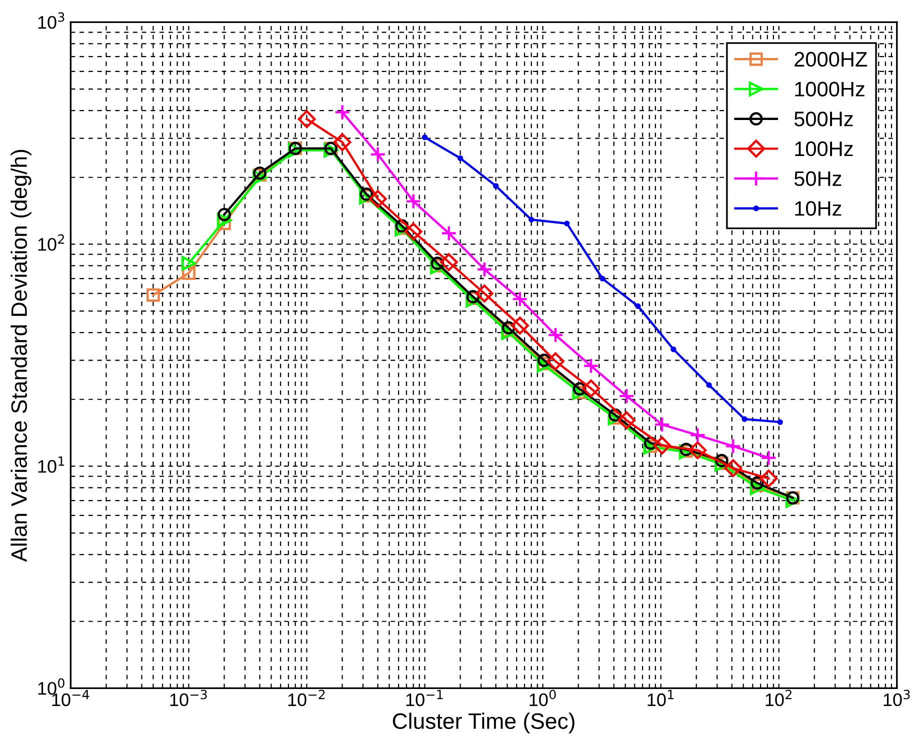 The image size is (918, 740). What do you see at coordinates (829, 89) in the screenshot?
I see `legend-label: 1000Hz` at bounding box center [829, 89].